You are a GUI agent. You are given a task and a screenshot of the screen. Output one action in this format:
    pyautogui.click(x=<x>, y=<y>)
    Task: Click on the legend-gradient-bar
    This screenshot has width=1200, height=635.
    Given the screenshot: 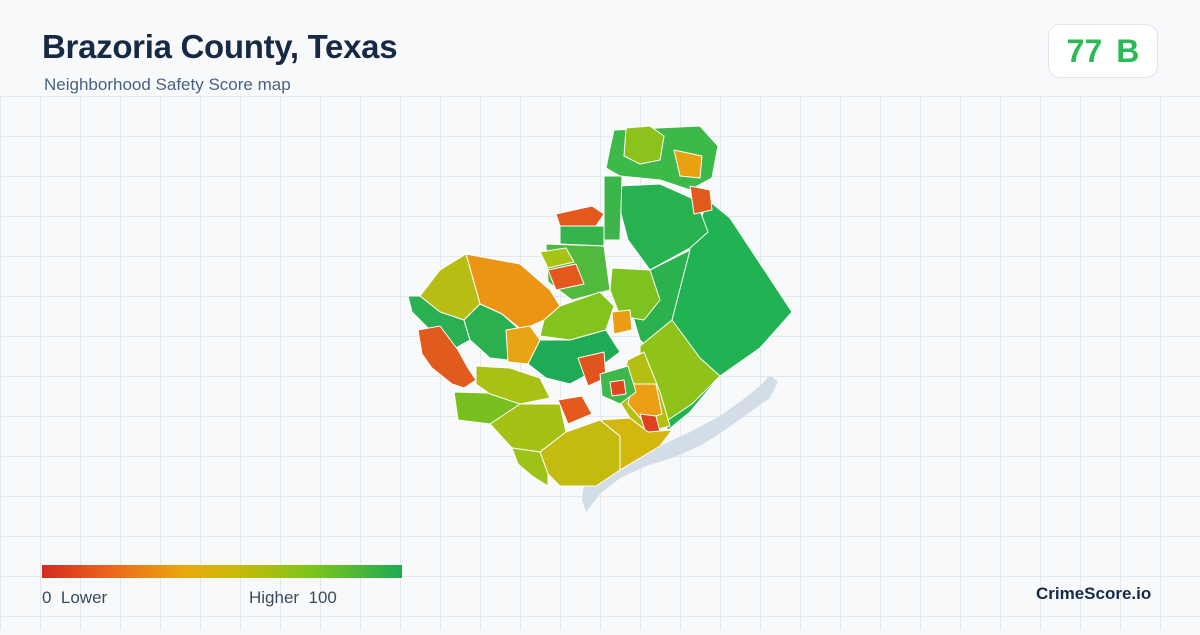 What is the action you would take?
    pyautogui.click(x=222, y=571)
    